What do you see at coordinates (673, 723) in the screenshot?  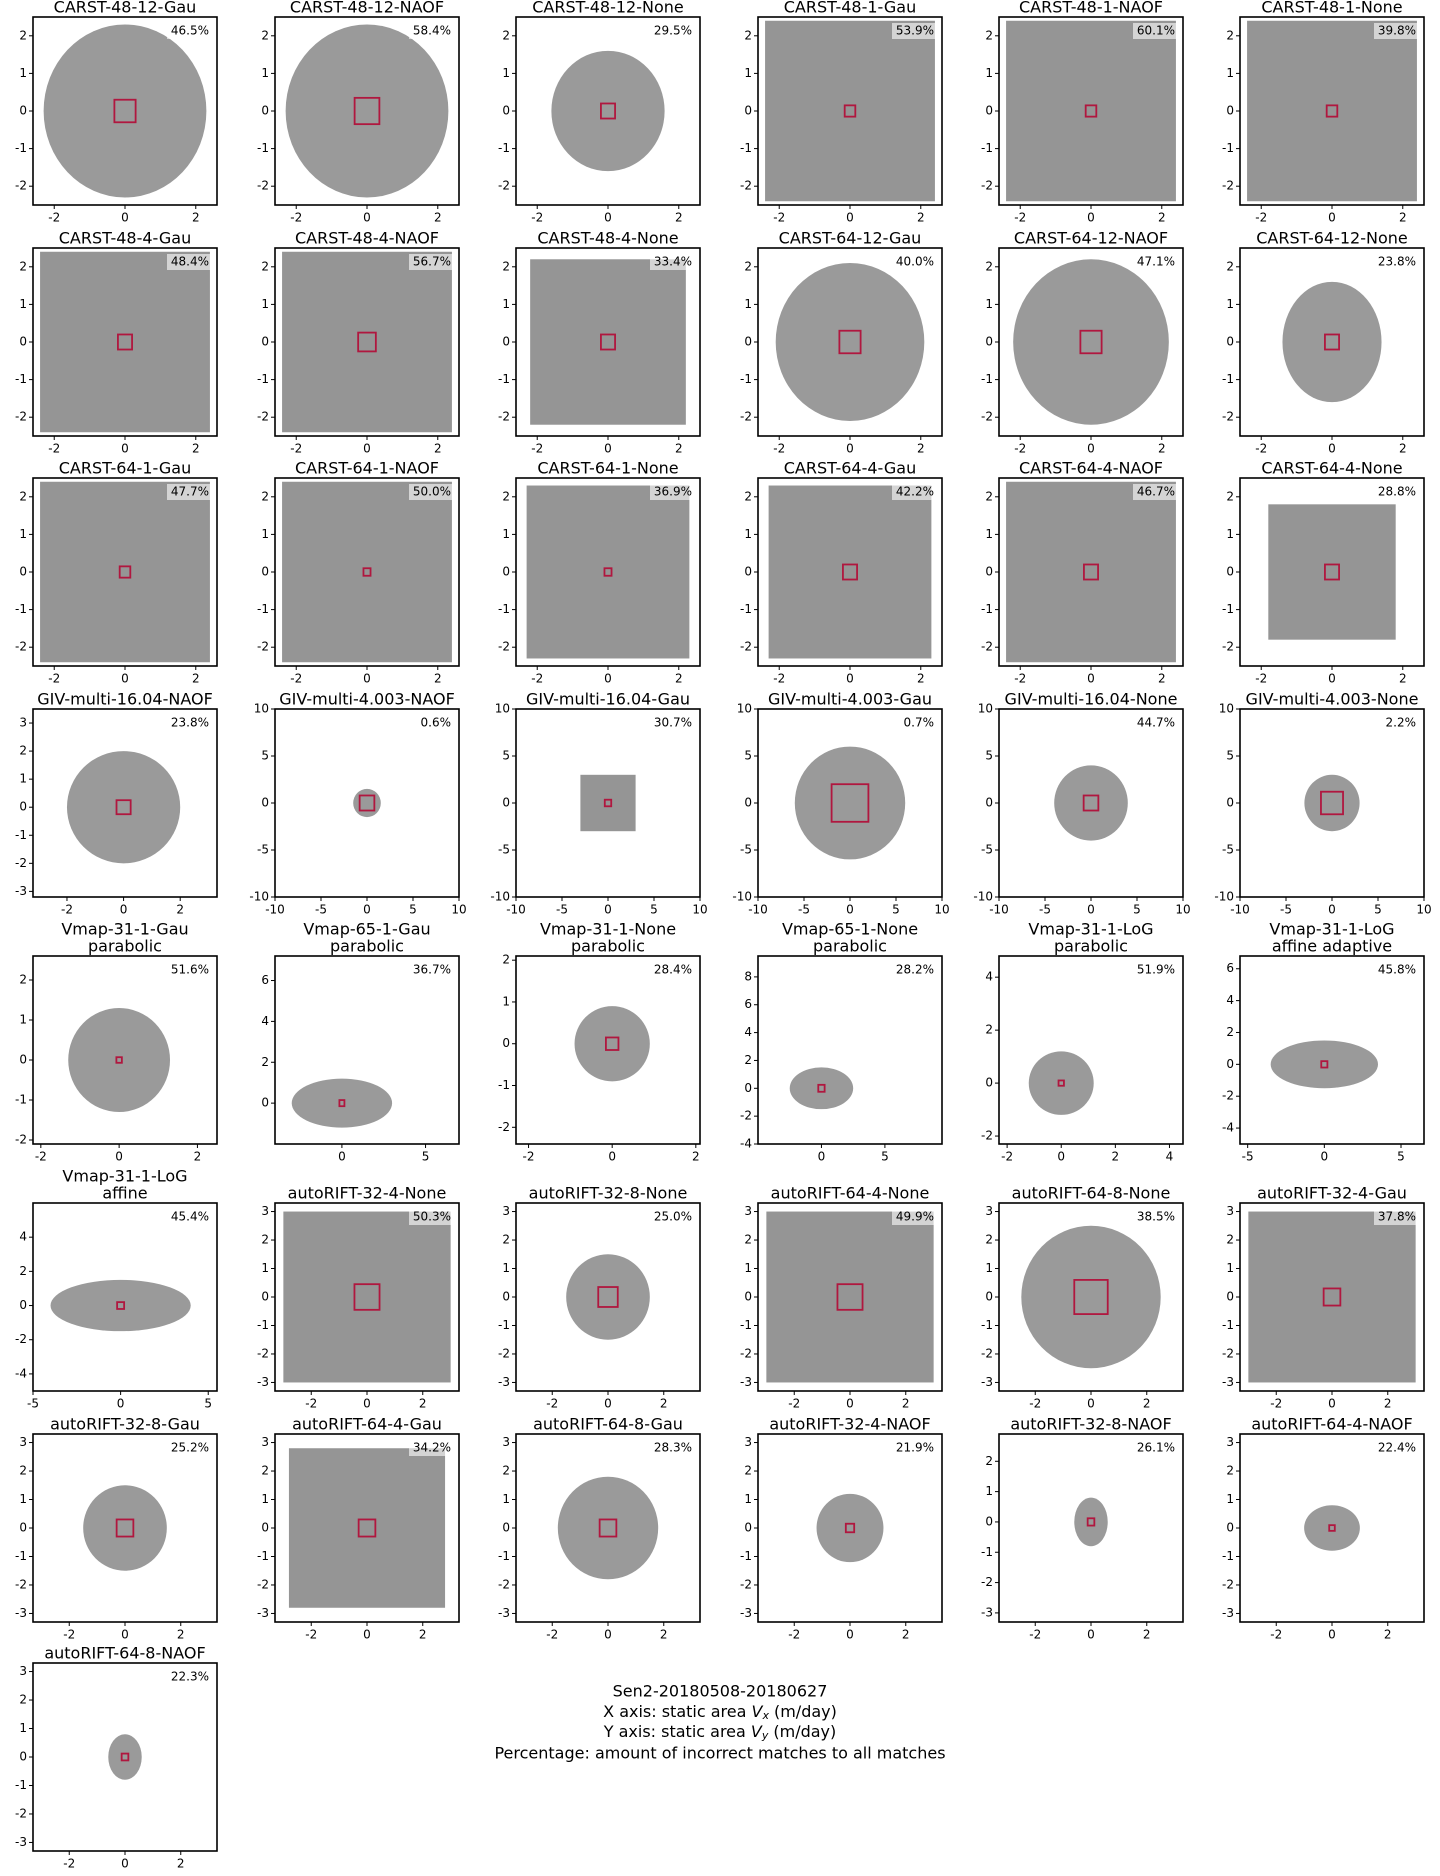 I see `percentage: 30.7%` at bounding box center [673, 723].